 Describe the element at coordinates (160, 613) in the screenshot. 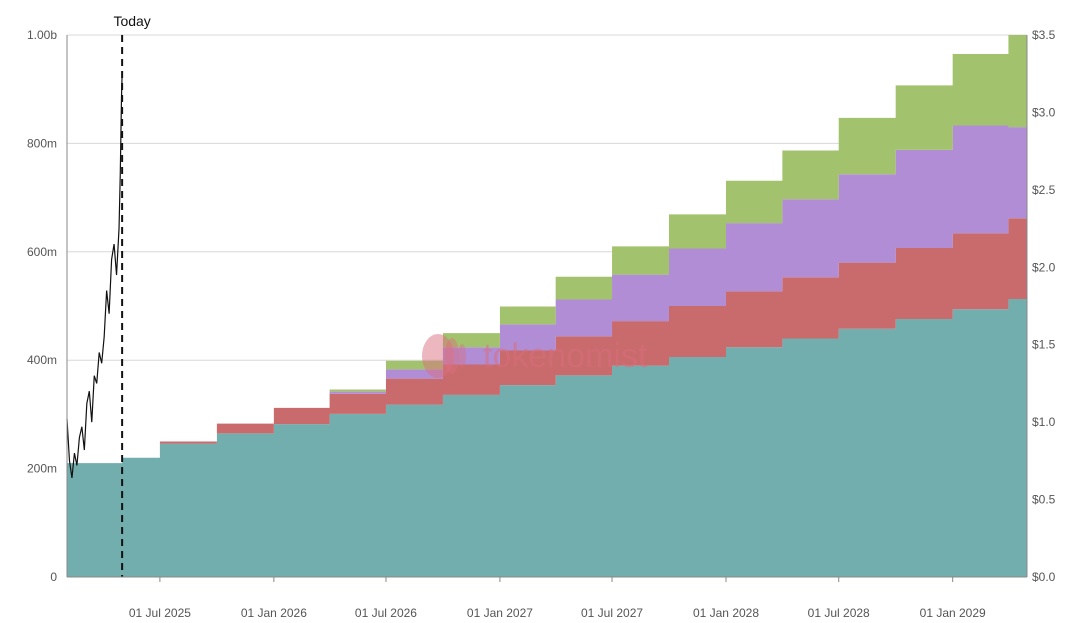

I see `x-tick-label: 01 Jul 2025` at that location.